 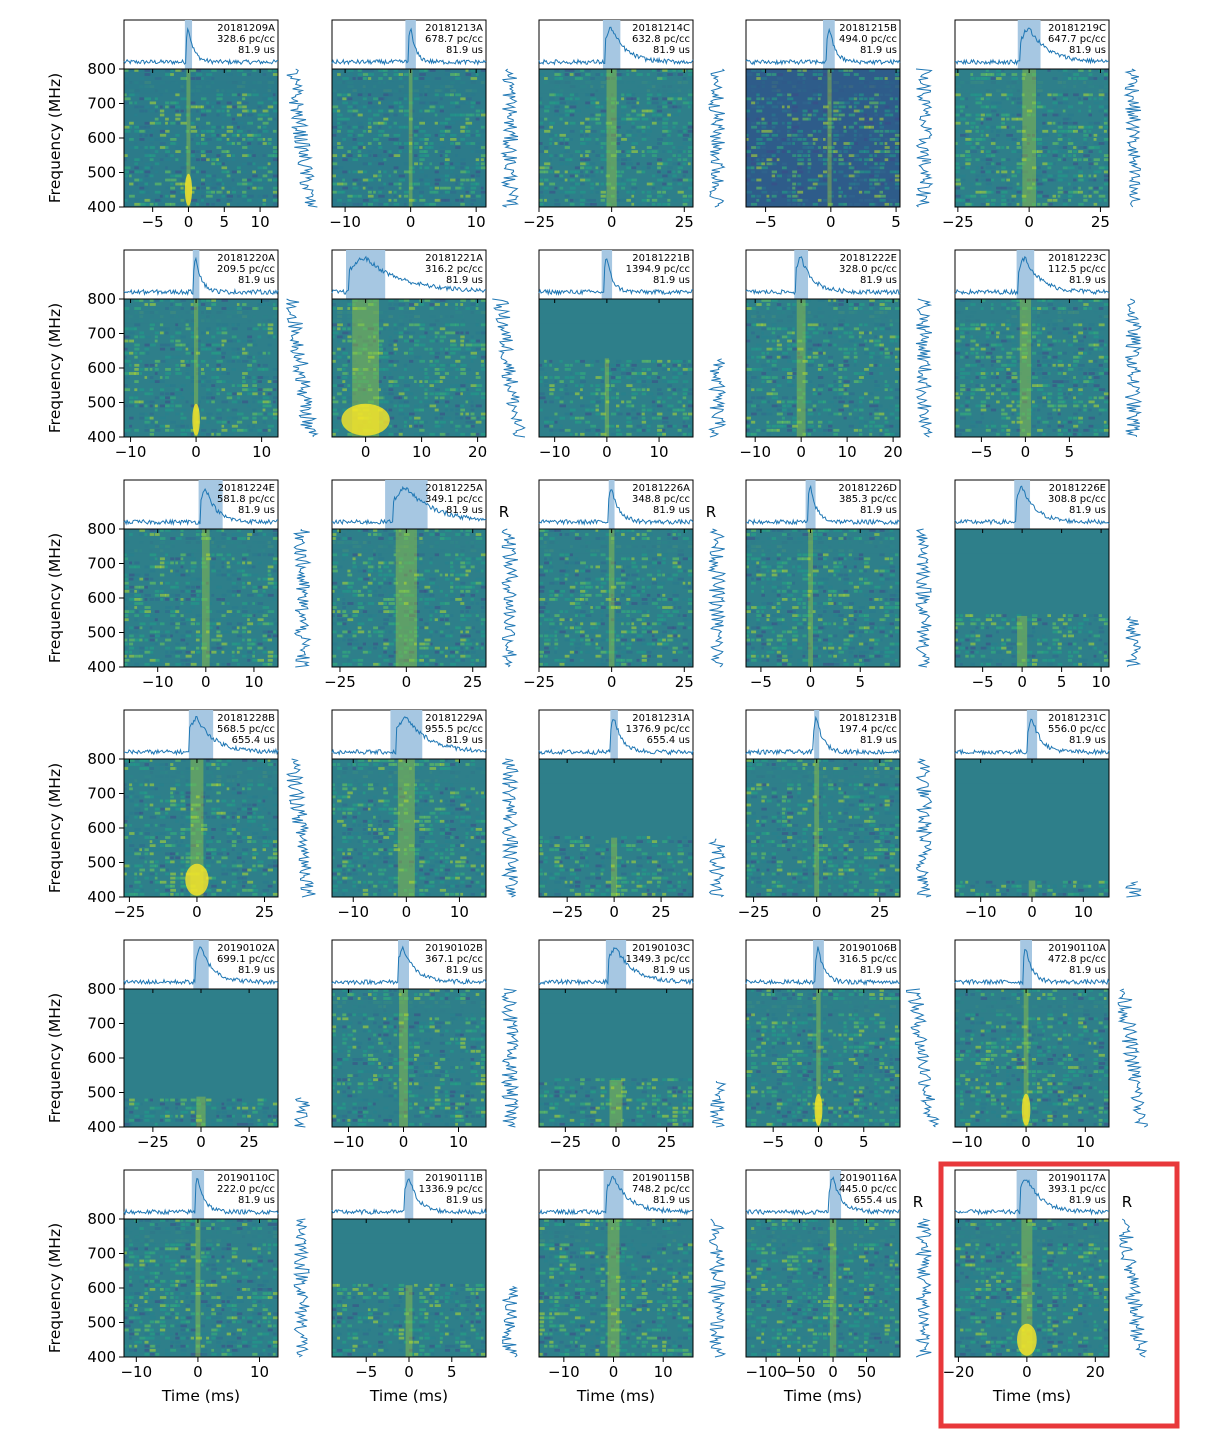 What do you see at coordinates (866, 1372) in the screenshot?
I see `x-tick-label: 50` at bounding box center [866, 1372].